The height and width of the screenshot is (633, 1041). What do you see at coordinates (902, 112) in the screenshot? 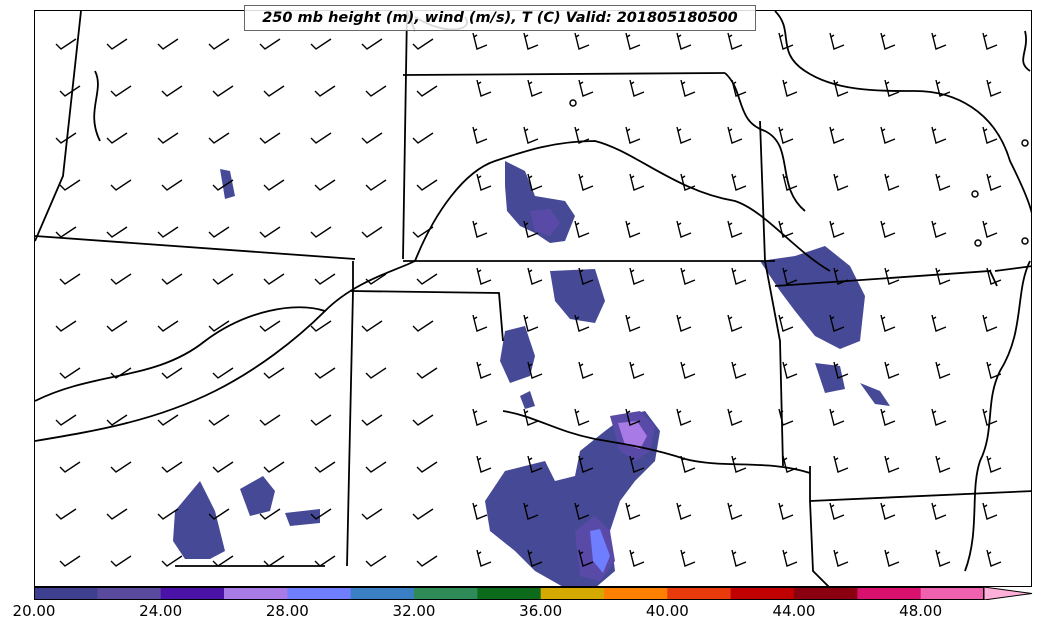
I see `border-mo-ia` at bounding box center [902, 112].